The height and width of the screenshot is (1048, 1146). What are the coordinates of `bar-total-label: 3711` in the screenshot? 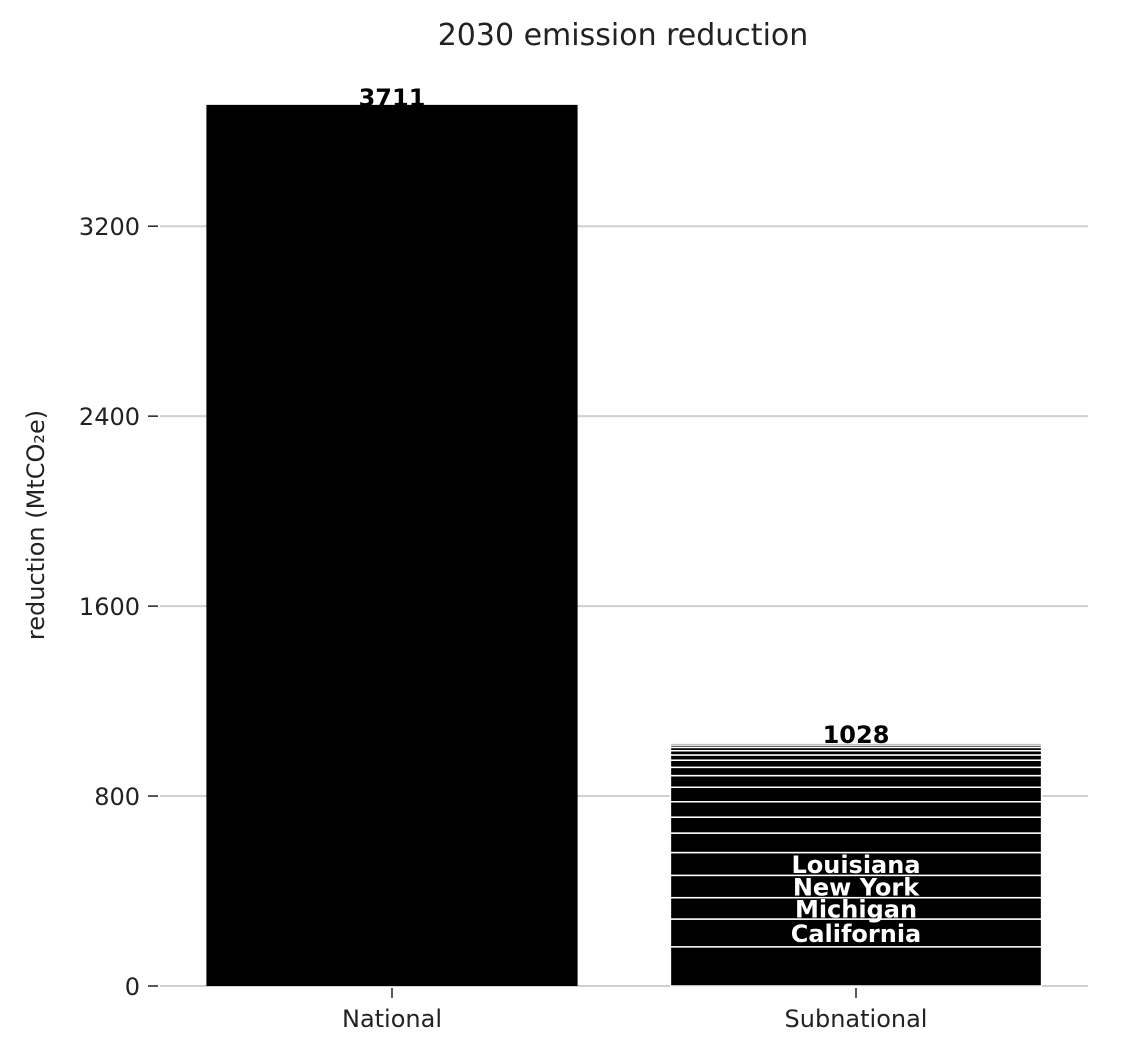 It's located at (392, 98).